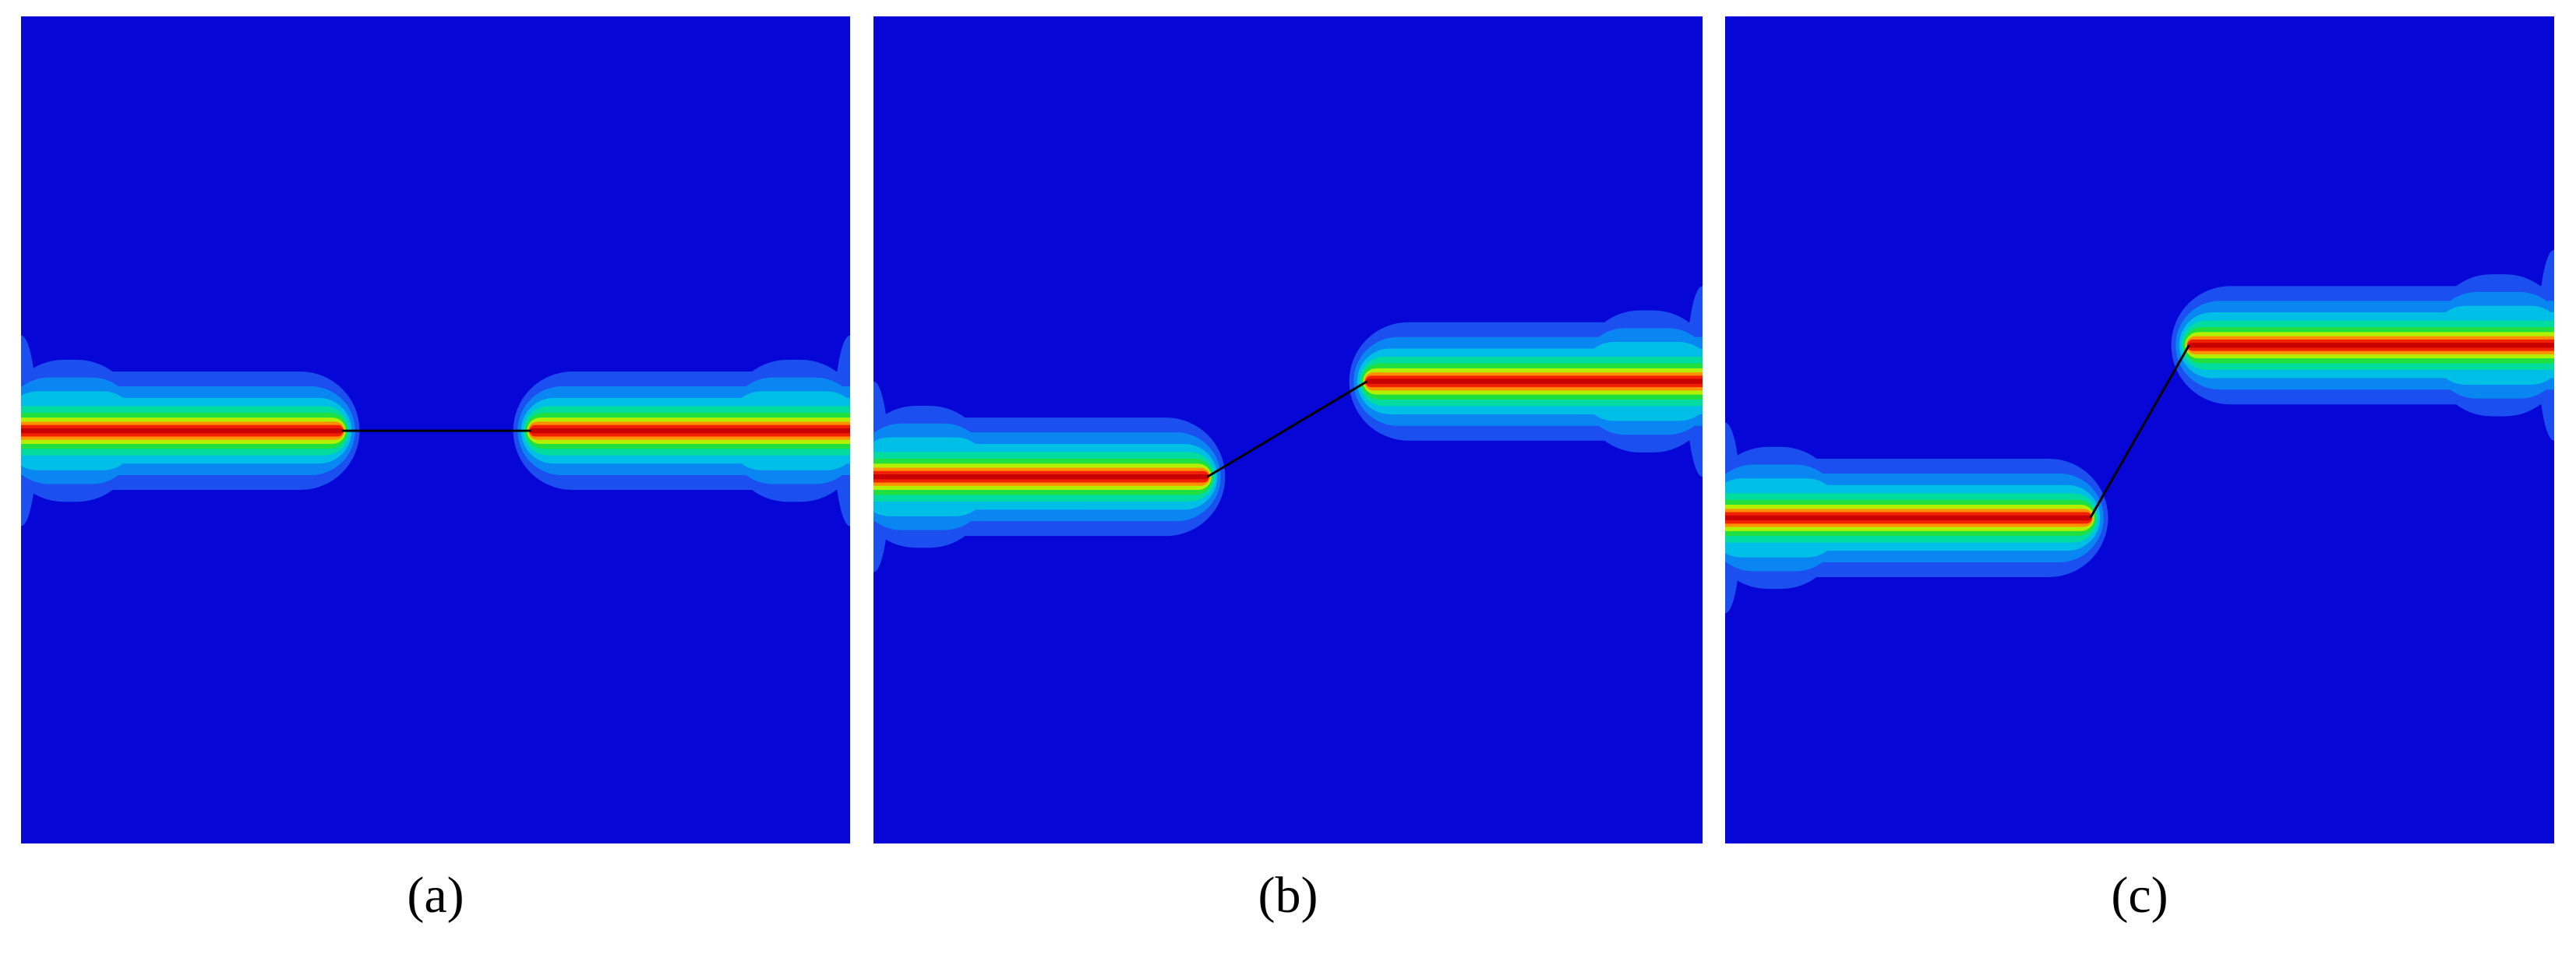 Image resolution: width=2576 pixels, height=958 pixels. What do you see at coordinates (1288, 895) in the screenshot?
I see `panel-label: (b)` at bounding box center [1288, 895].